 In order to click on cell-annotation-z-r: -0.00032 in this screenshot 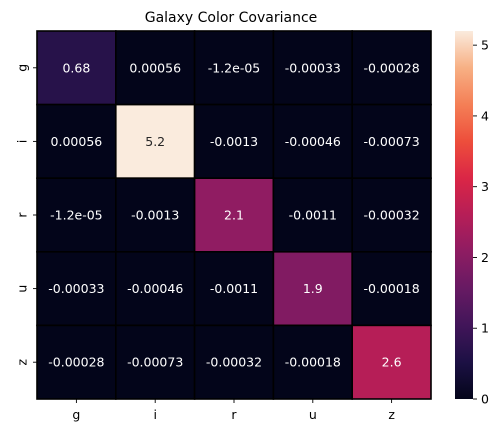, I will do `click(234, 362)`.